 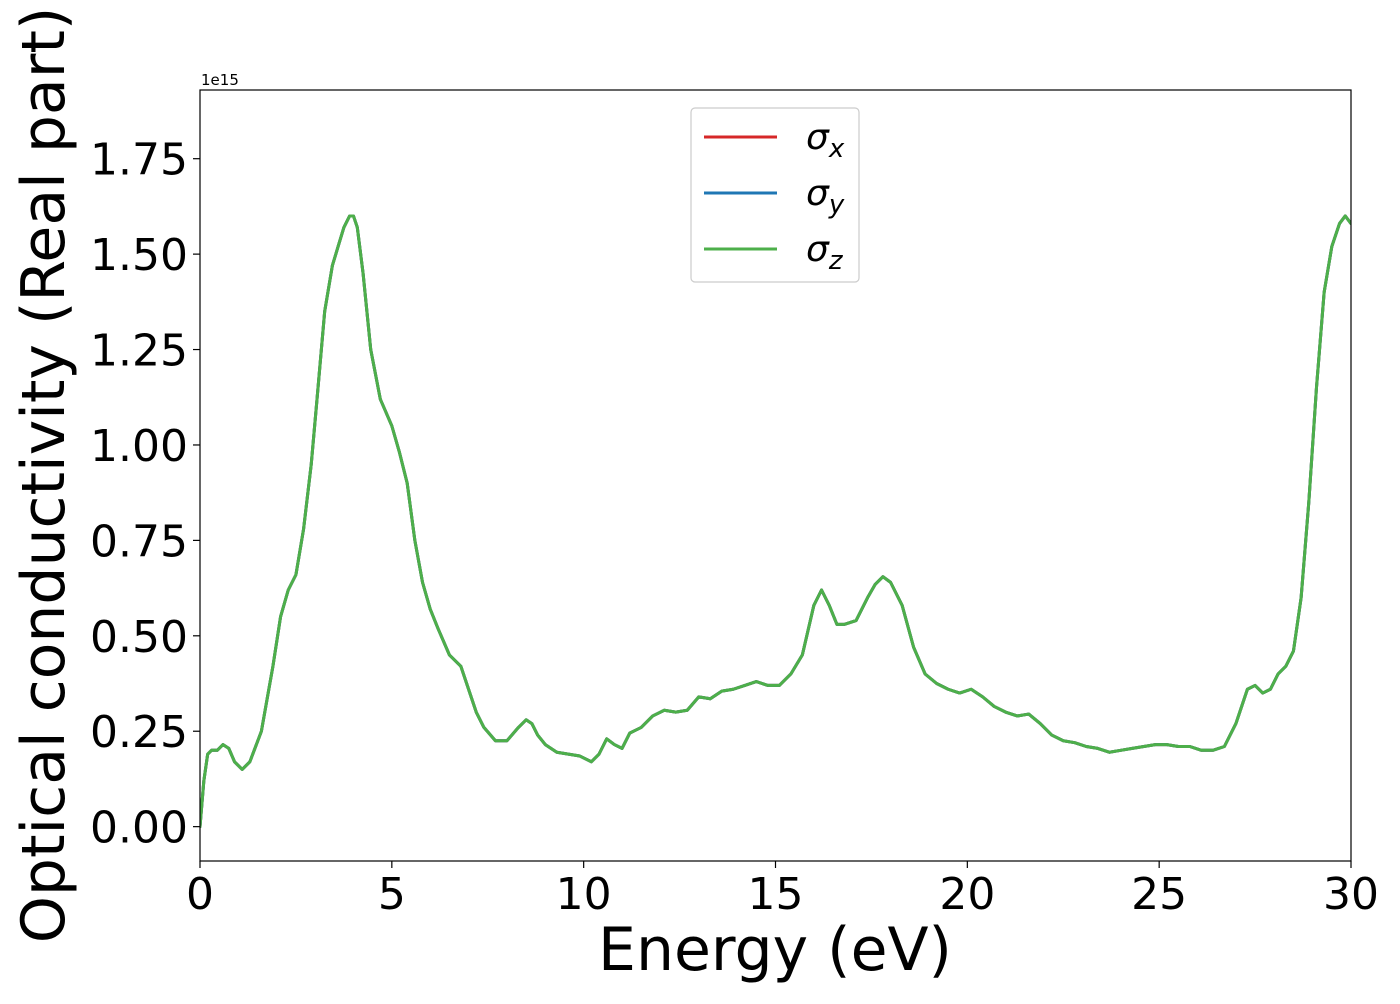 What do you see at coordinates (776, 894) in the screenshot?
I see `x-tick-label: 15` at bounding box center [776, 894].